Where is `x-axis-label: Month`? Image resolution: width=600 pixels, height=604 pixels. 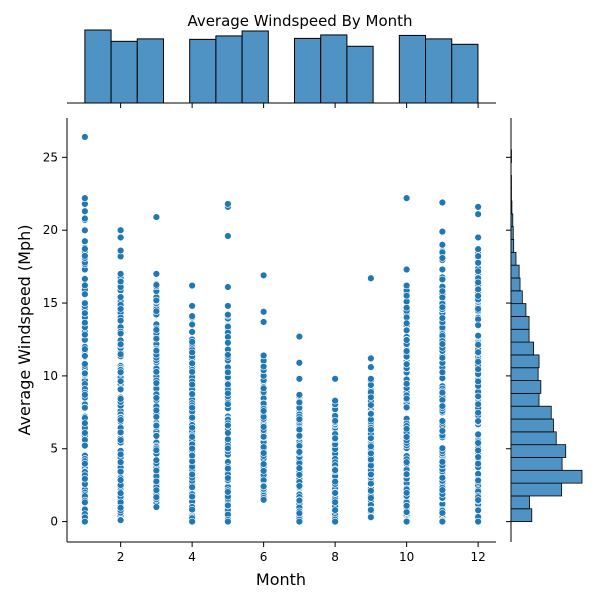
x-axis-label: Month is located at coordinates (281, 579).